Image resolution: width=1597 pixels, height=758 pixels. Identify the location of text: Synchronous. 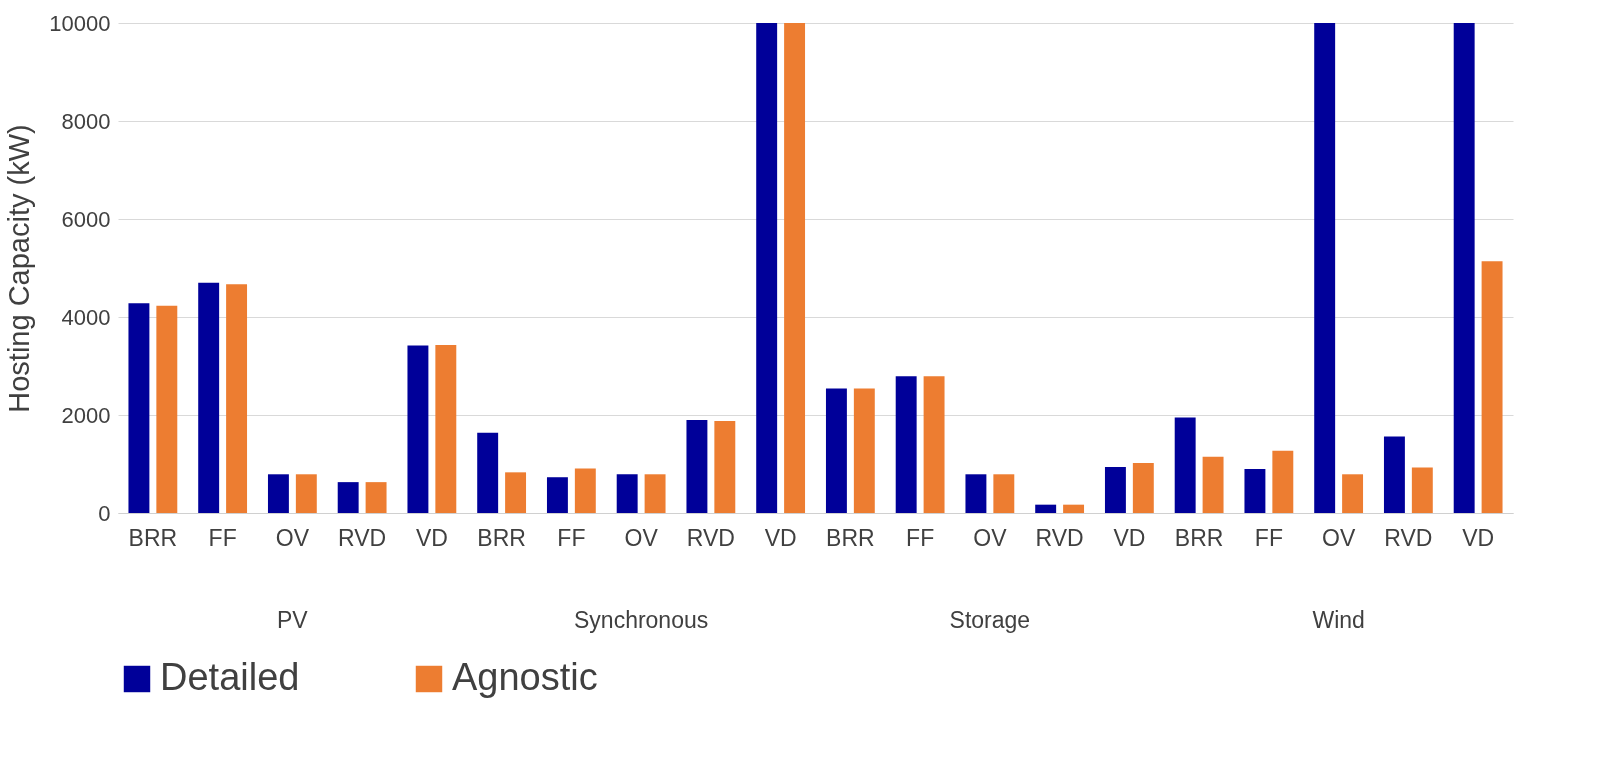
(641, 620).